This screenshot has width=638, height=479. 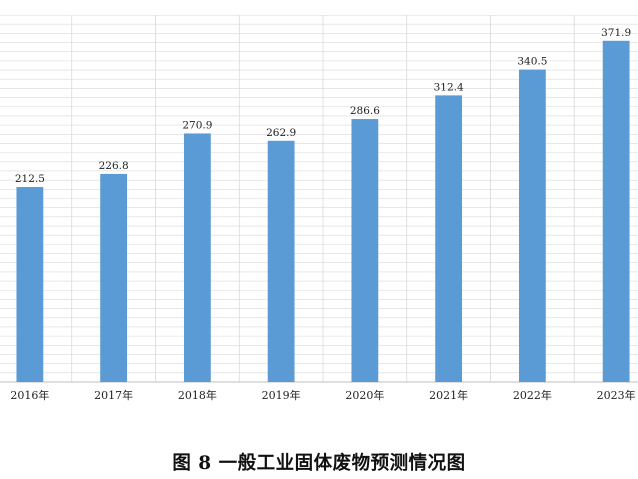 What do you see at coordinates (197, 395) in the screenshot?
I see `x-tick-label: 2018年` at bounding box center [197, 395].